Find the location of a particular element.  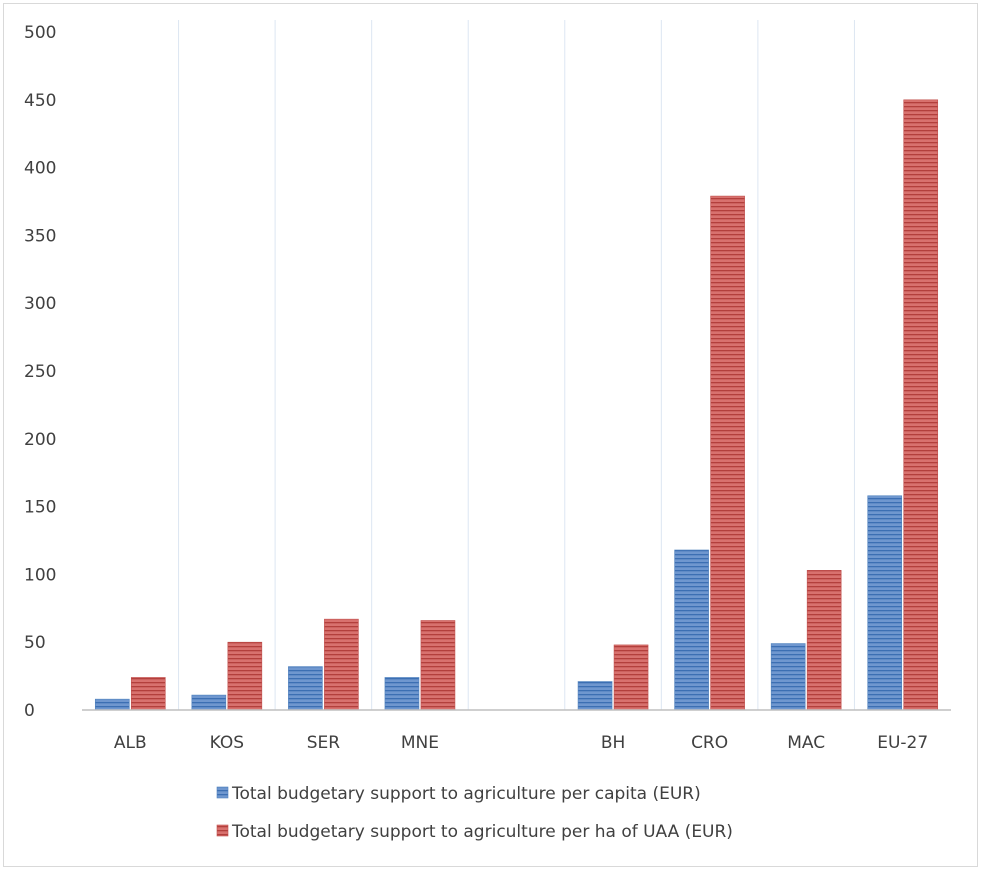

bar-per-ha-KOS is located at coordinates (245, 676).